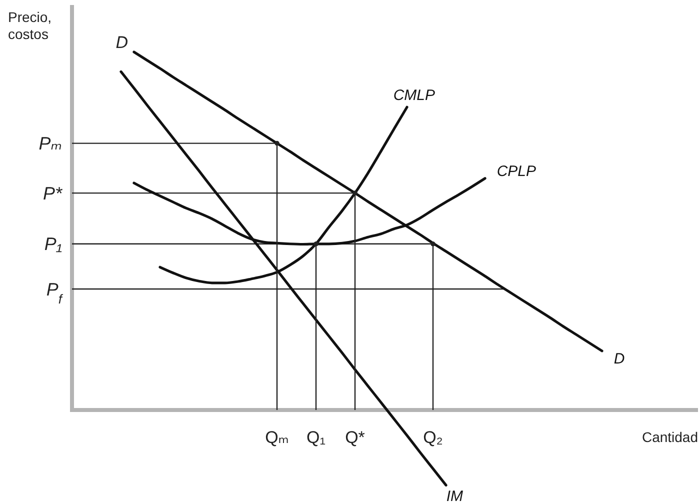  What do you see at coordinates (516, 171) in the screenshot?
I see `series-label: CPLP` at bounding box center [516, 171].